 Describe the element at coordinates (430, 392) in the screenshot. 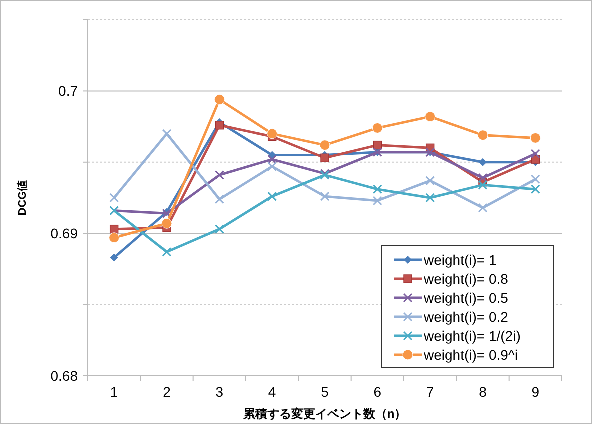

I see `x-tick-label: 7` at that location.